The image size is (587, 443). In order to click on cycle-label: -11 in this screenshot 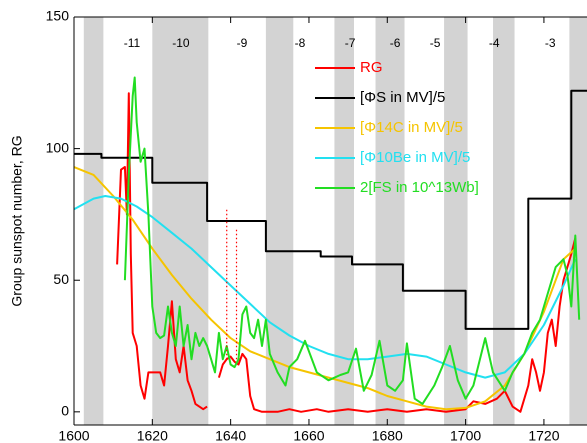, I will do `click(132, 43)`.